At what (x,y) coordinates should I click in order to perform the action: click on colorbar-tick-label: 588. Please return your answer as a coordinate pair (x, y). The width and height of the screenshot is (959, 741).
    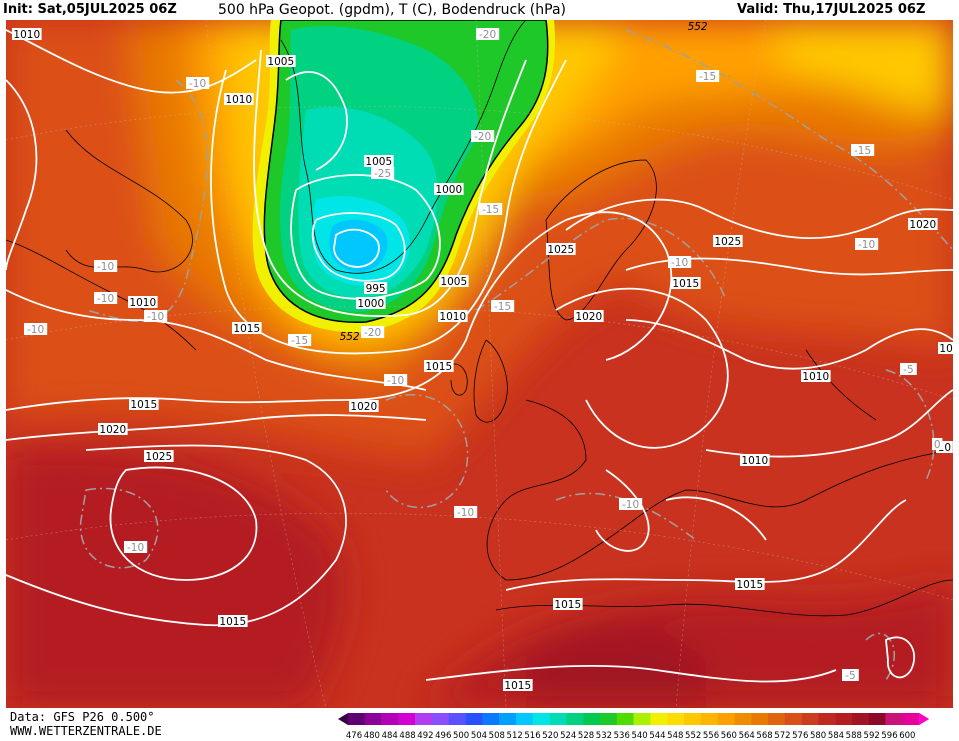
    Looking at the image, I should click on (854, 736).